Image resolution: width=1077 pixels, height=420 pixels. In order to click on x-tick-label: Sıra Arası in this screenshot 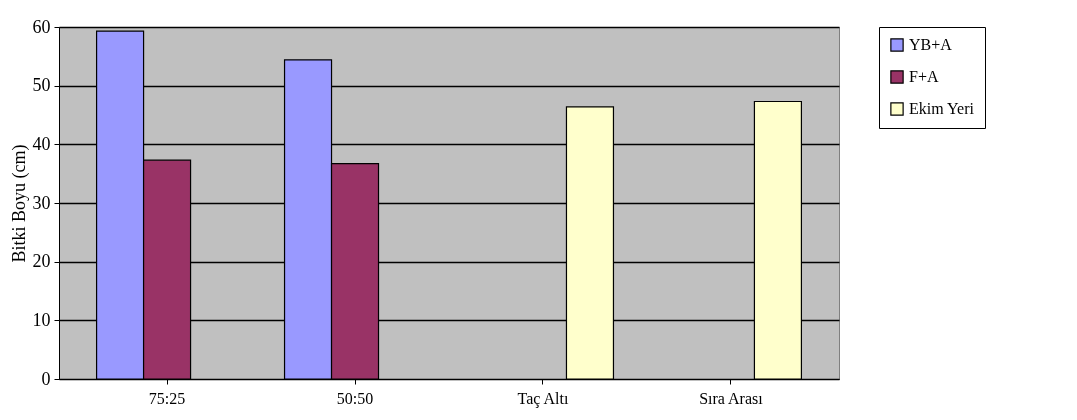, I will do `click(731, 398)`.